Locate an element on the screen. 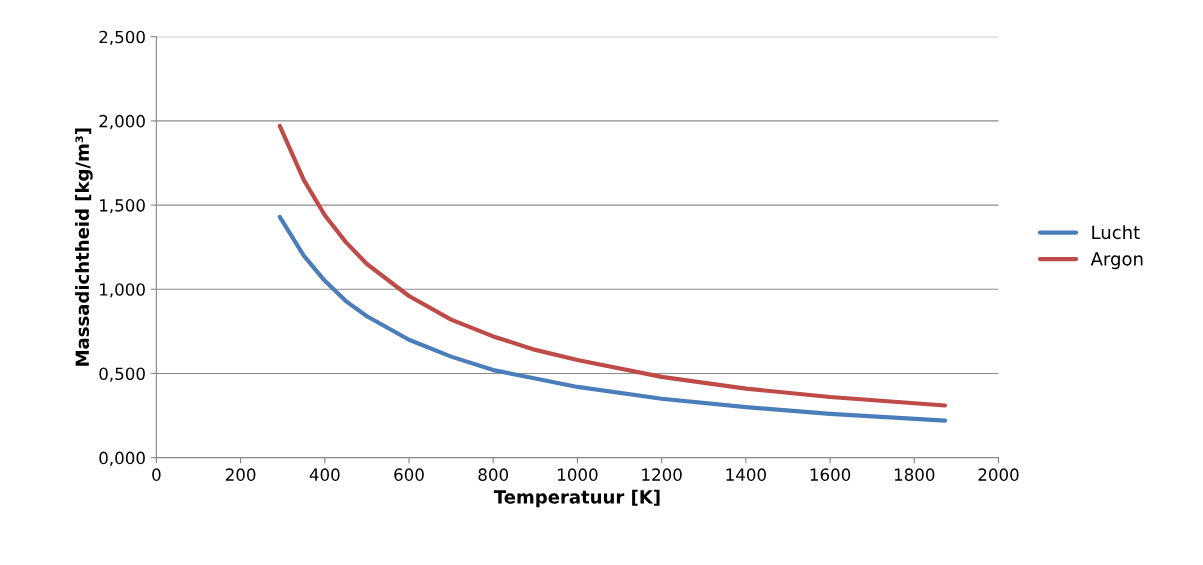  x-tick-label: 800 is located at coordinates (493, 474).